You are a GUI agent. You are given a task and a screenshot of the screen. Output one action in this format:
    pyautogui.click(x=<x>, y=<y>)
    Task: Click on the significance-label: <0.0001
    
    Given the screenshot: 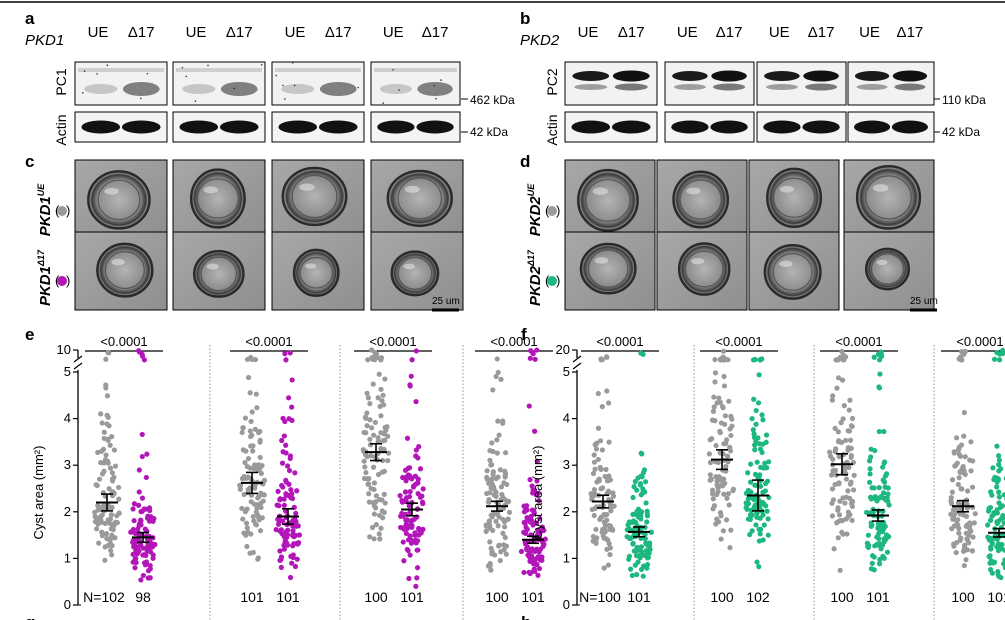 What is the action you would take?
    pyautogui.click(x=268, y=341)
    